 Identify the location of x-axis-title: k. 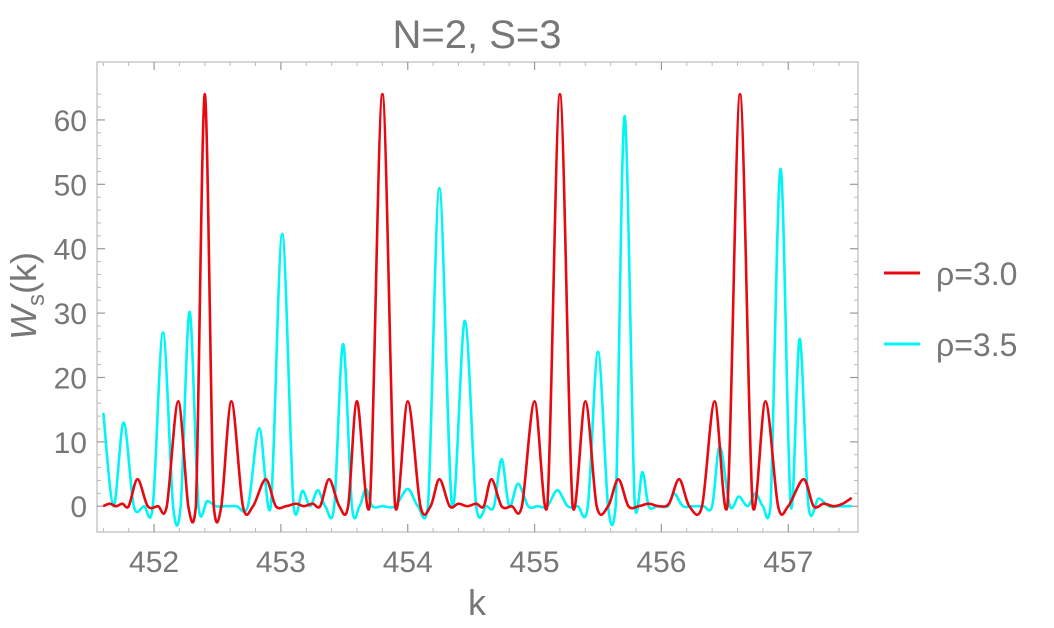
(477, 602).